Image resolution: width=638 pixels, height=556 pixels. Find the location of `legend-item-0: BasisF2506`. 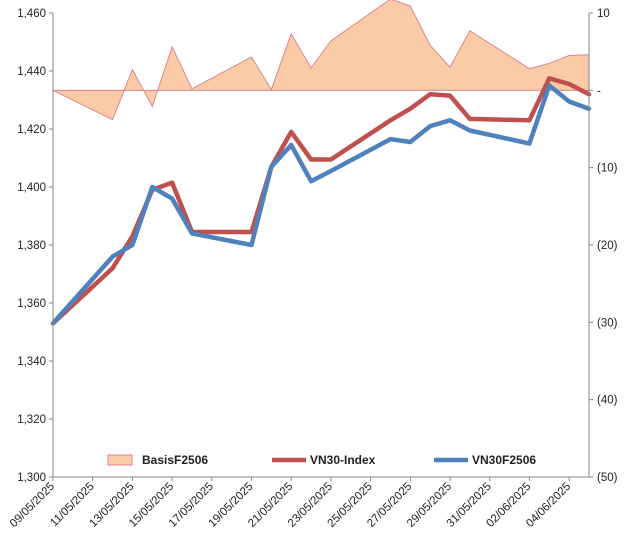

legend-item-0: BasisF2506 is located at coordinates (157, 460).